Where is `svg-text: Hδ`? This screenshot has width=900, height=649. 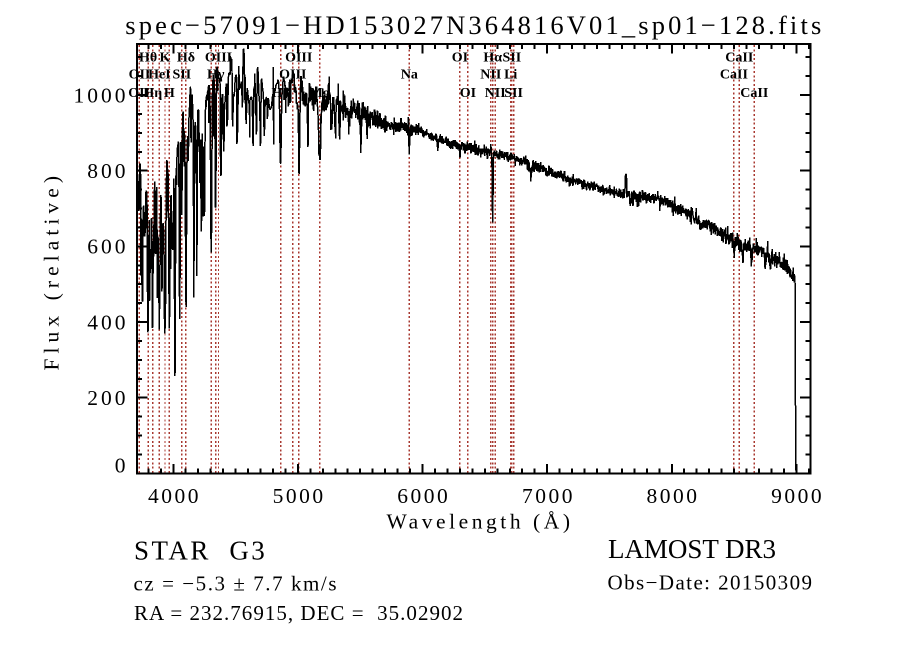
svg-text: Hδ is located at coordinates (186, 57).